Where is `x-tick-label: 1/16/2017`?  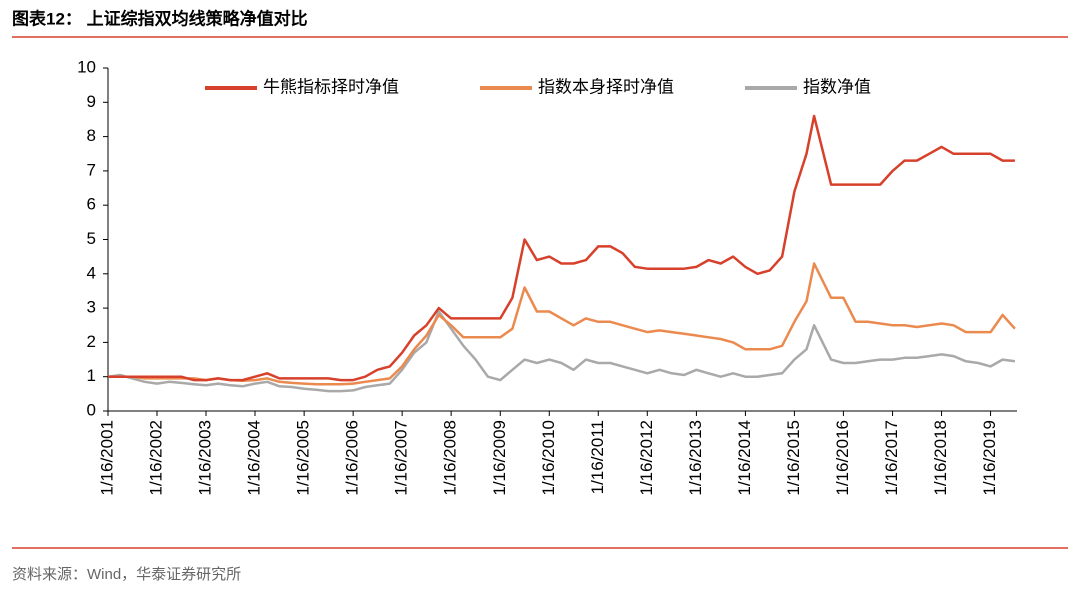 x-tick-label: 1/16/2017 is located at coordinates (891, 458).